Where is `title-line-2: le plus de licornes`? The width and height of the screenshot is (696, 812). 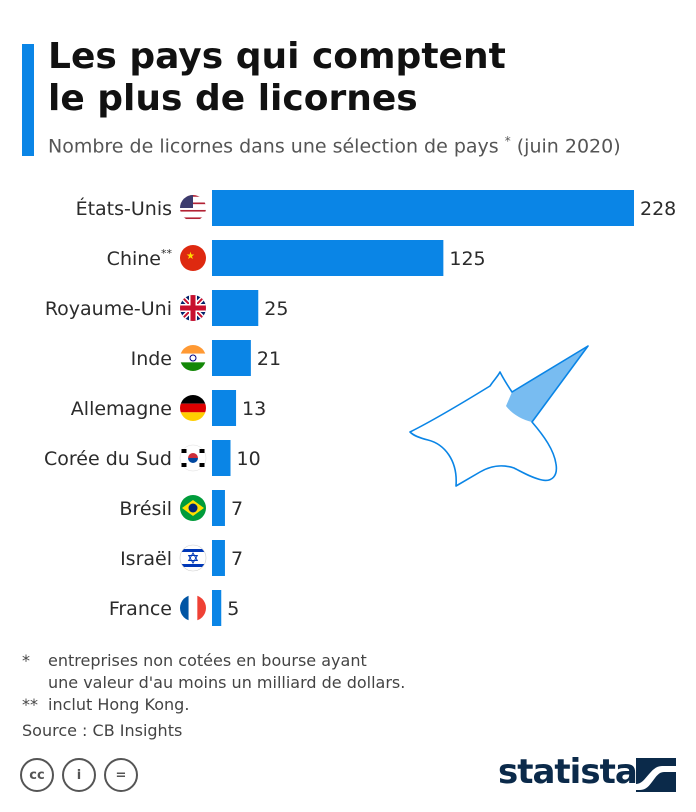 title-line-2: le plus de licornes is located at coordinates (233, 98).